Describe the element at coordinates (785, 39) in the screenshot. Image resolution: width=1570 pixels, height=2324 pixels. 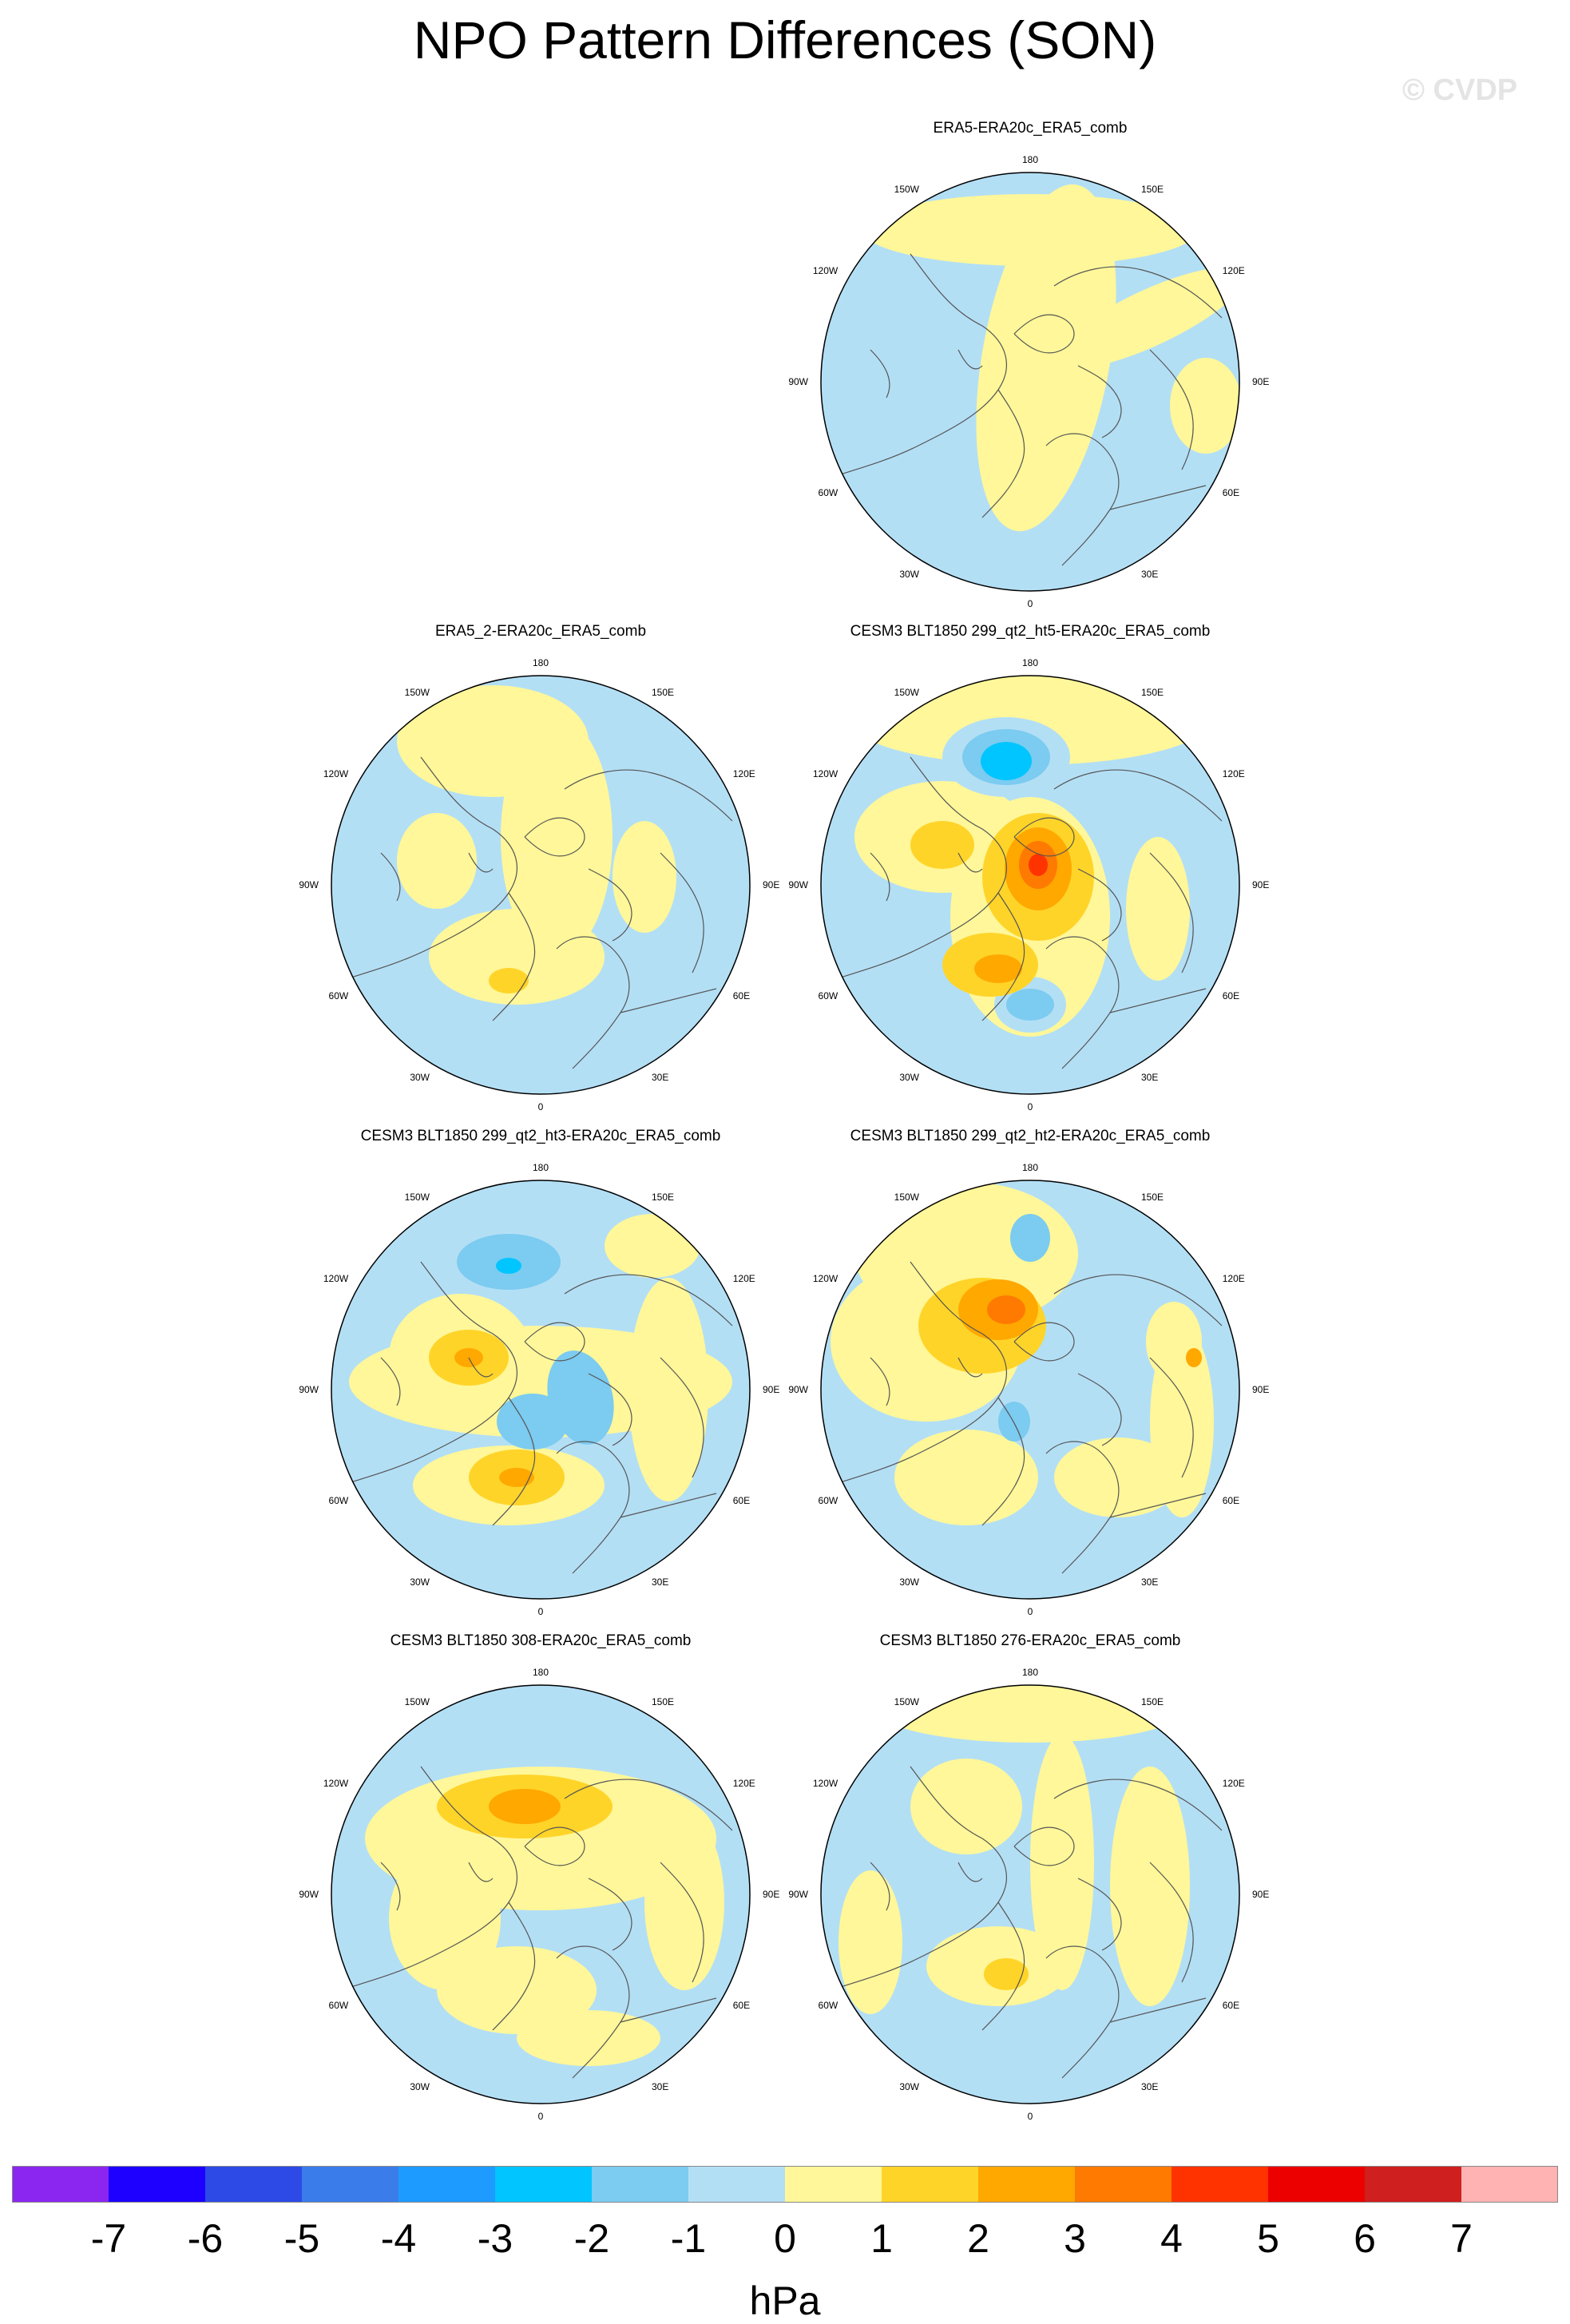
I see `page-title: NPO Pattern Differences (SON)` at that location.